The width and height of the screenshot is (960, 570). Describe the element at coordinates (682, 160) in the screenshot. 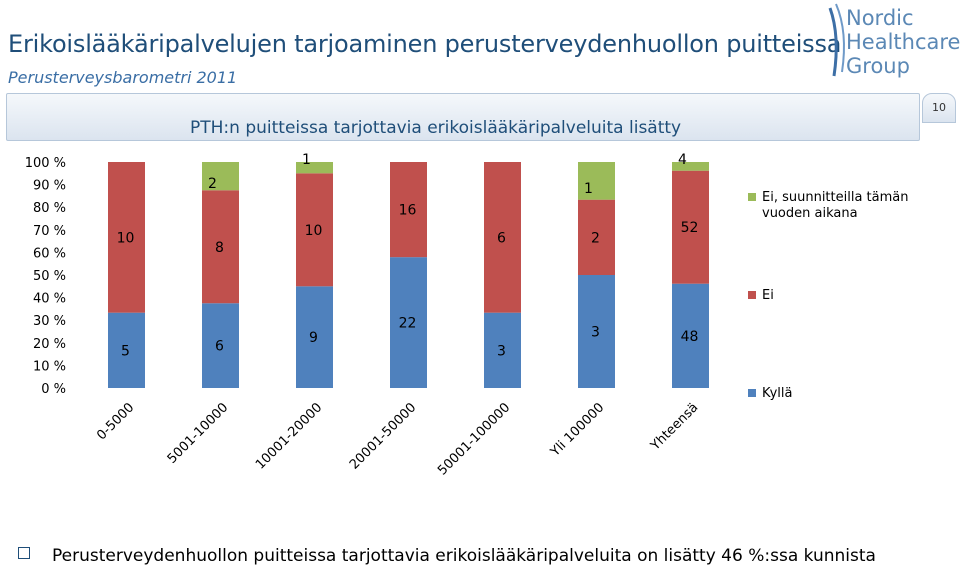

I see `data-label: 4` at that location.